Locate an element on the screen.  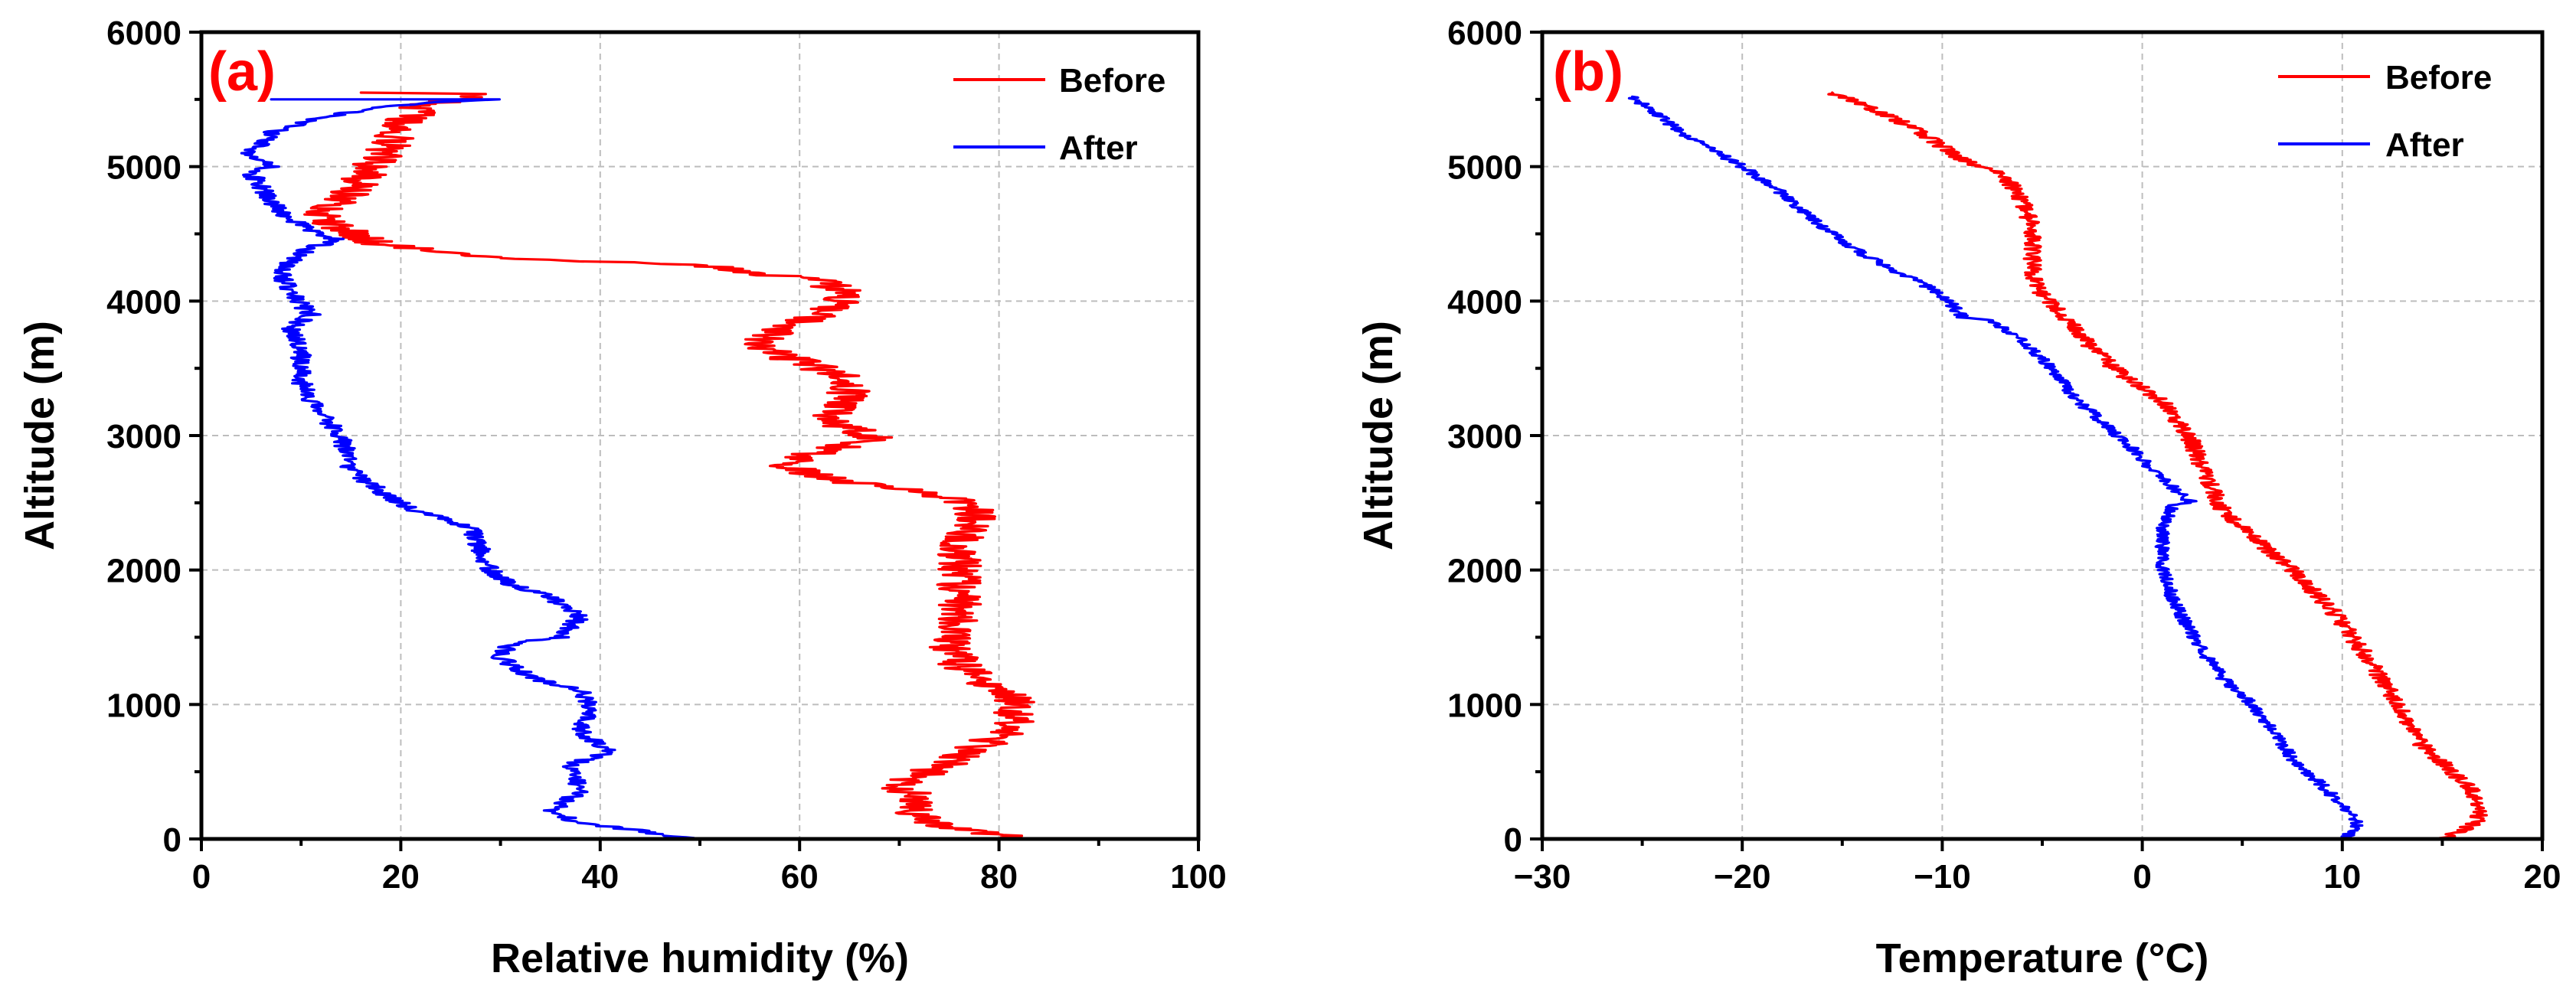
panel-a-y-tick-labels: 0 1000 2000 3000 4000 5000 6000 is located at coordinates (143, 437).